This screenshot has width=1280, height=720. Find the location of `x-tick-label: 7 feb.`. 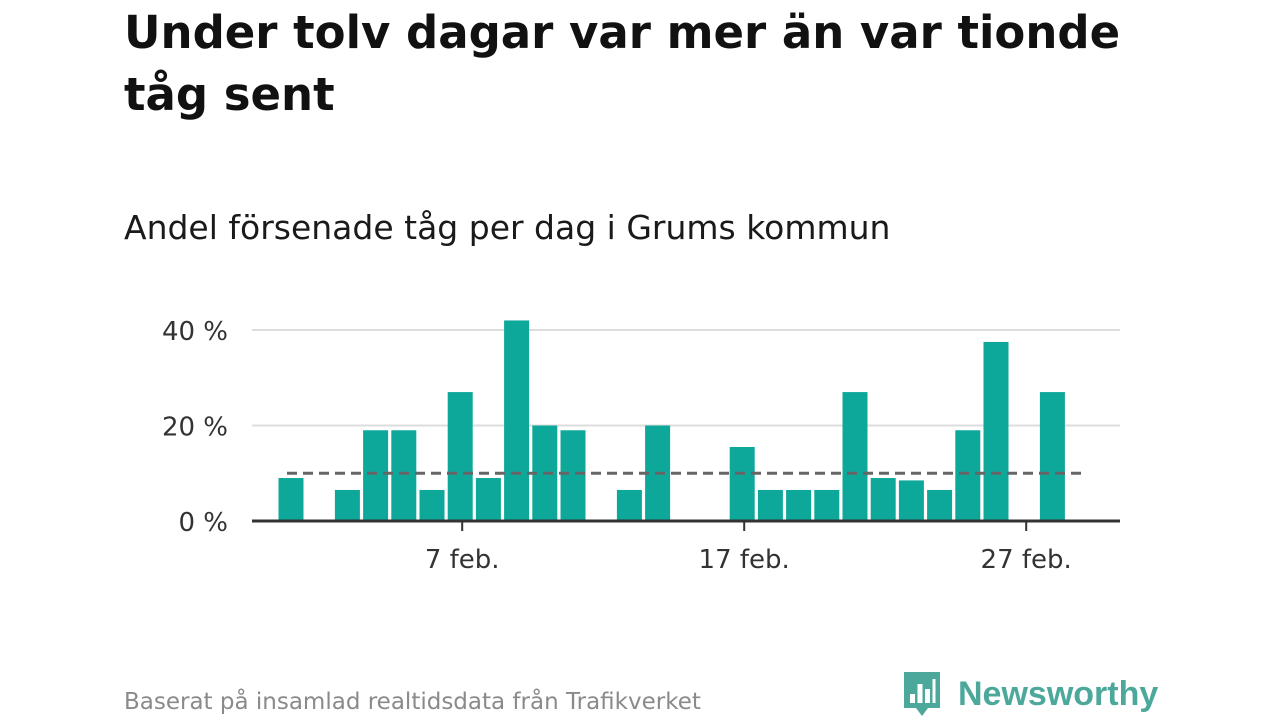

x-tick-label: 7 feb. is located at coordinates (462, 560).